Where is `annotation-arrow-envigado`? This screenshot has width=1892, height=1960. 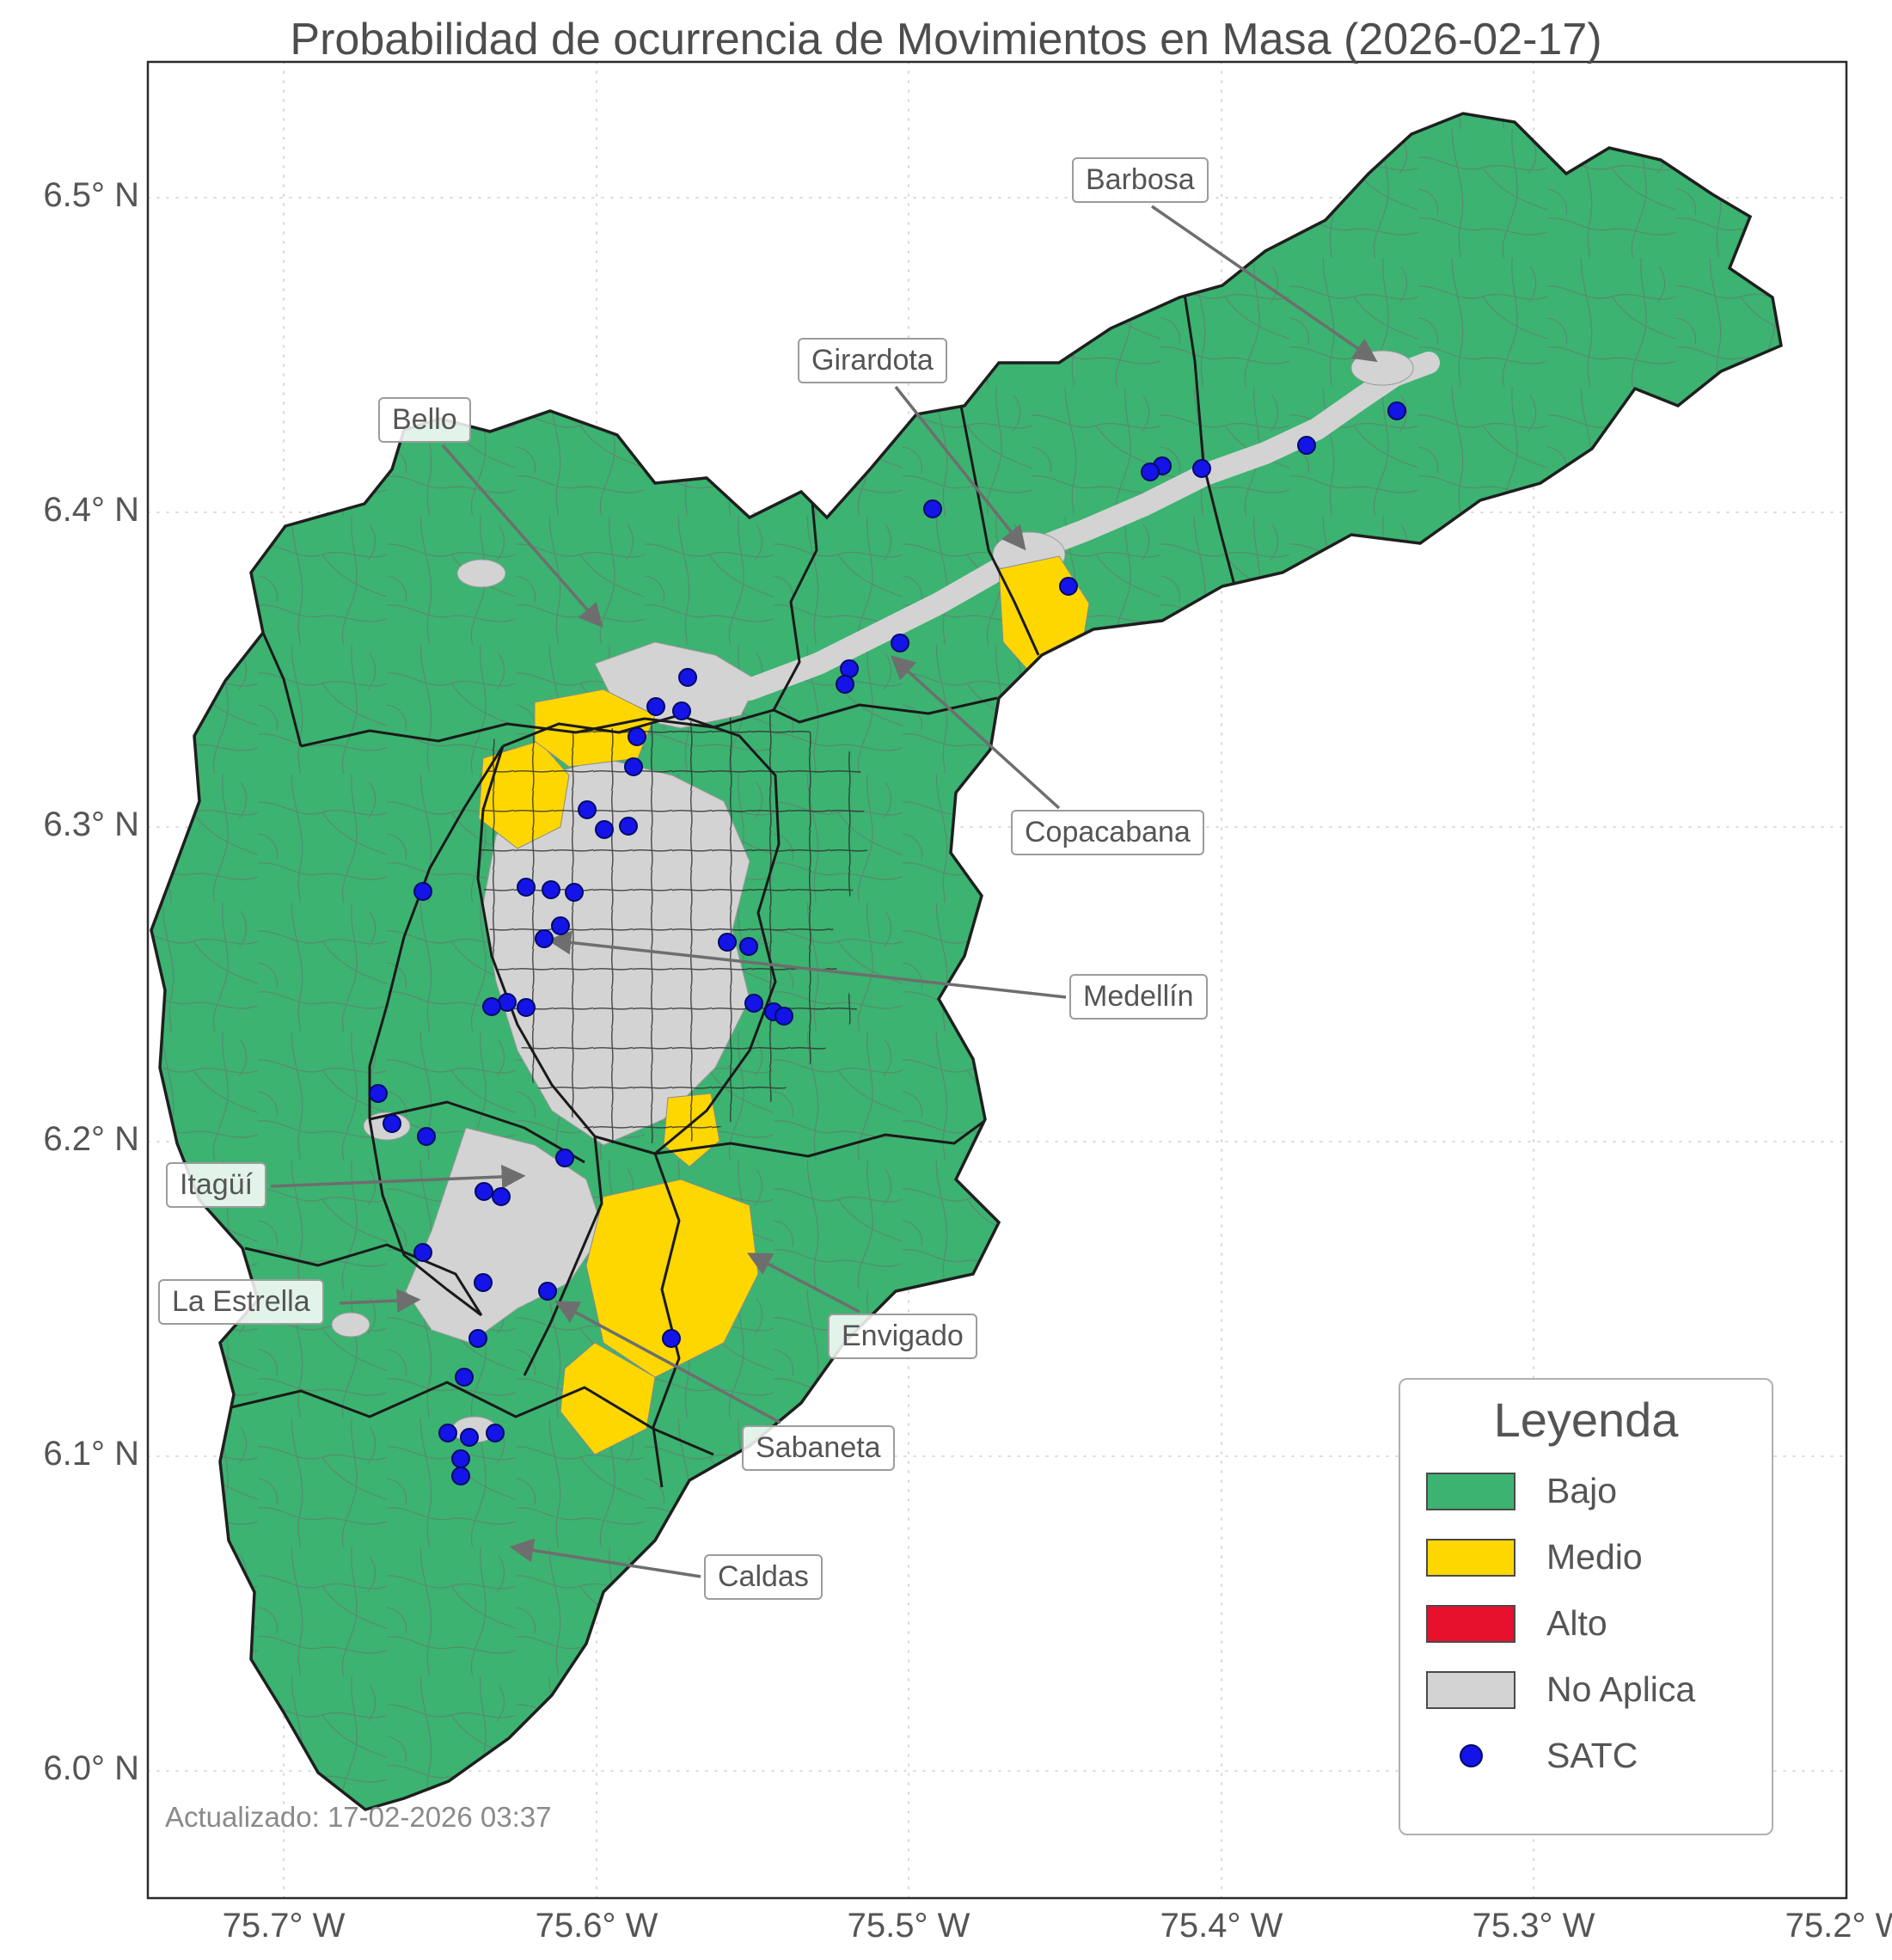
annotation-arrow-envigado is located at coordinates (803, 1283).